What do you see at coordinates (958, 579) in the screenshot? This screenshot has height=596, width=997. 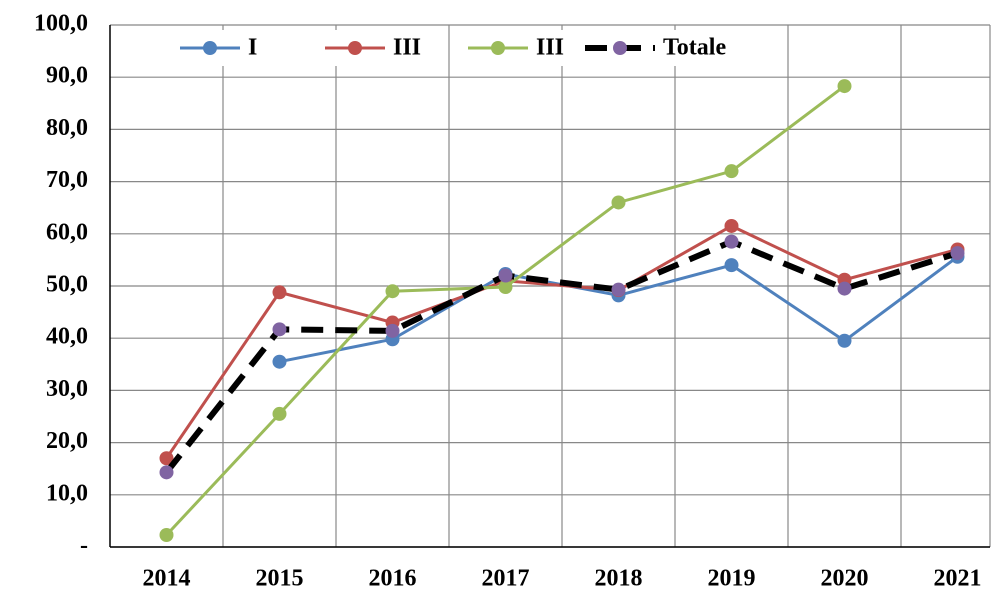 I see `x-tick-label: 2021` at bounding box center [958, 579].